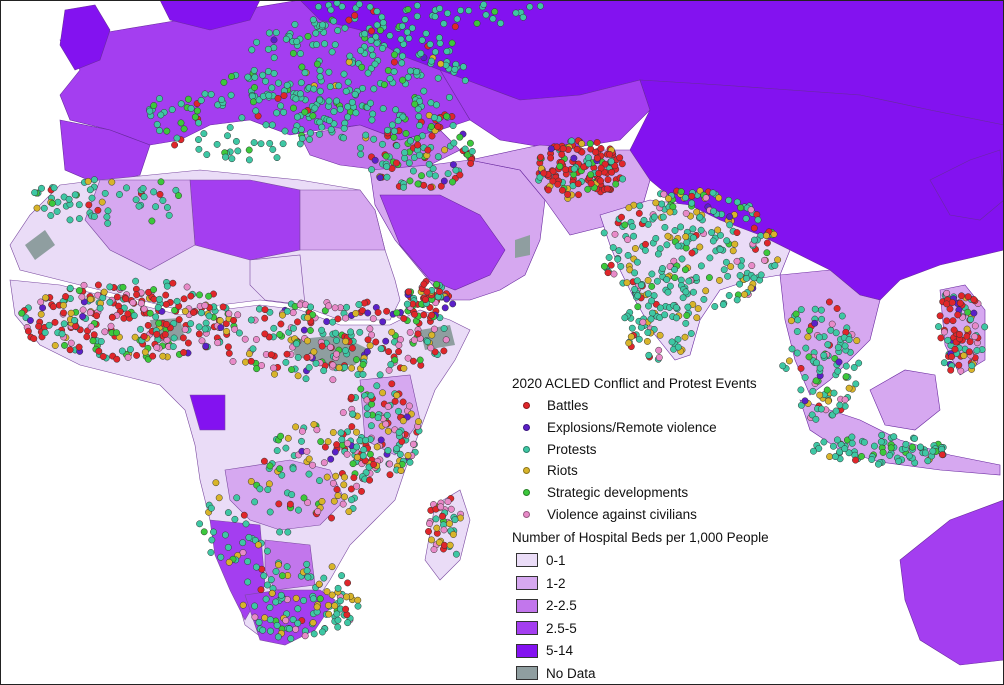 This screenshot has height=685, width=1004. I want to click on region-algeria, so click(140, 225).